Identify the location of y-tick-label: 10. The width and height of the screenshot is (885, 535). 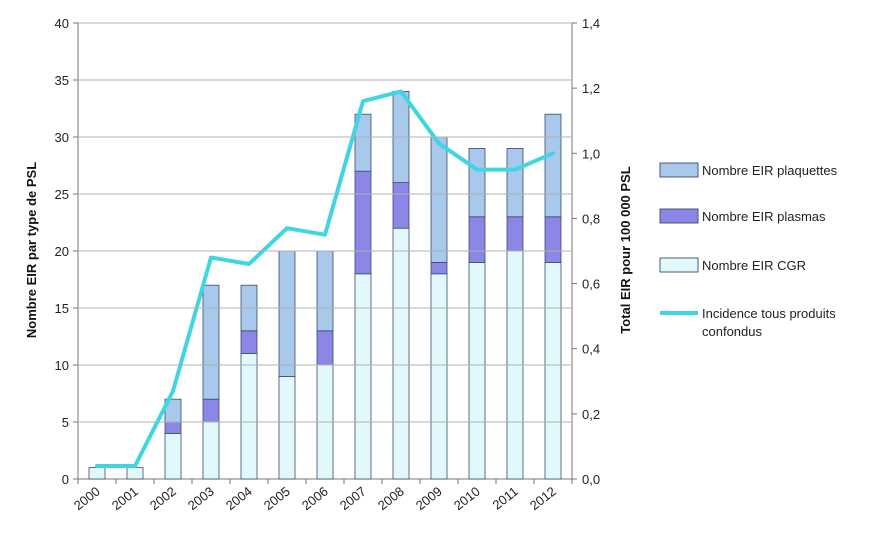
(62, 365).